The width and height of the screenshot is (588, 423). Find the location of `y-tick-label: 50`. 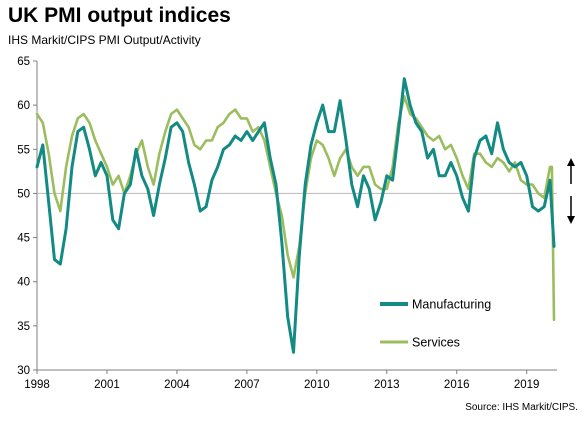

y-tick-label: 50 is located at coordinates (23, 194).